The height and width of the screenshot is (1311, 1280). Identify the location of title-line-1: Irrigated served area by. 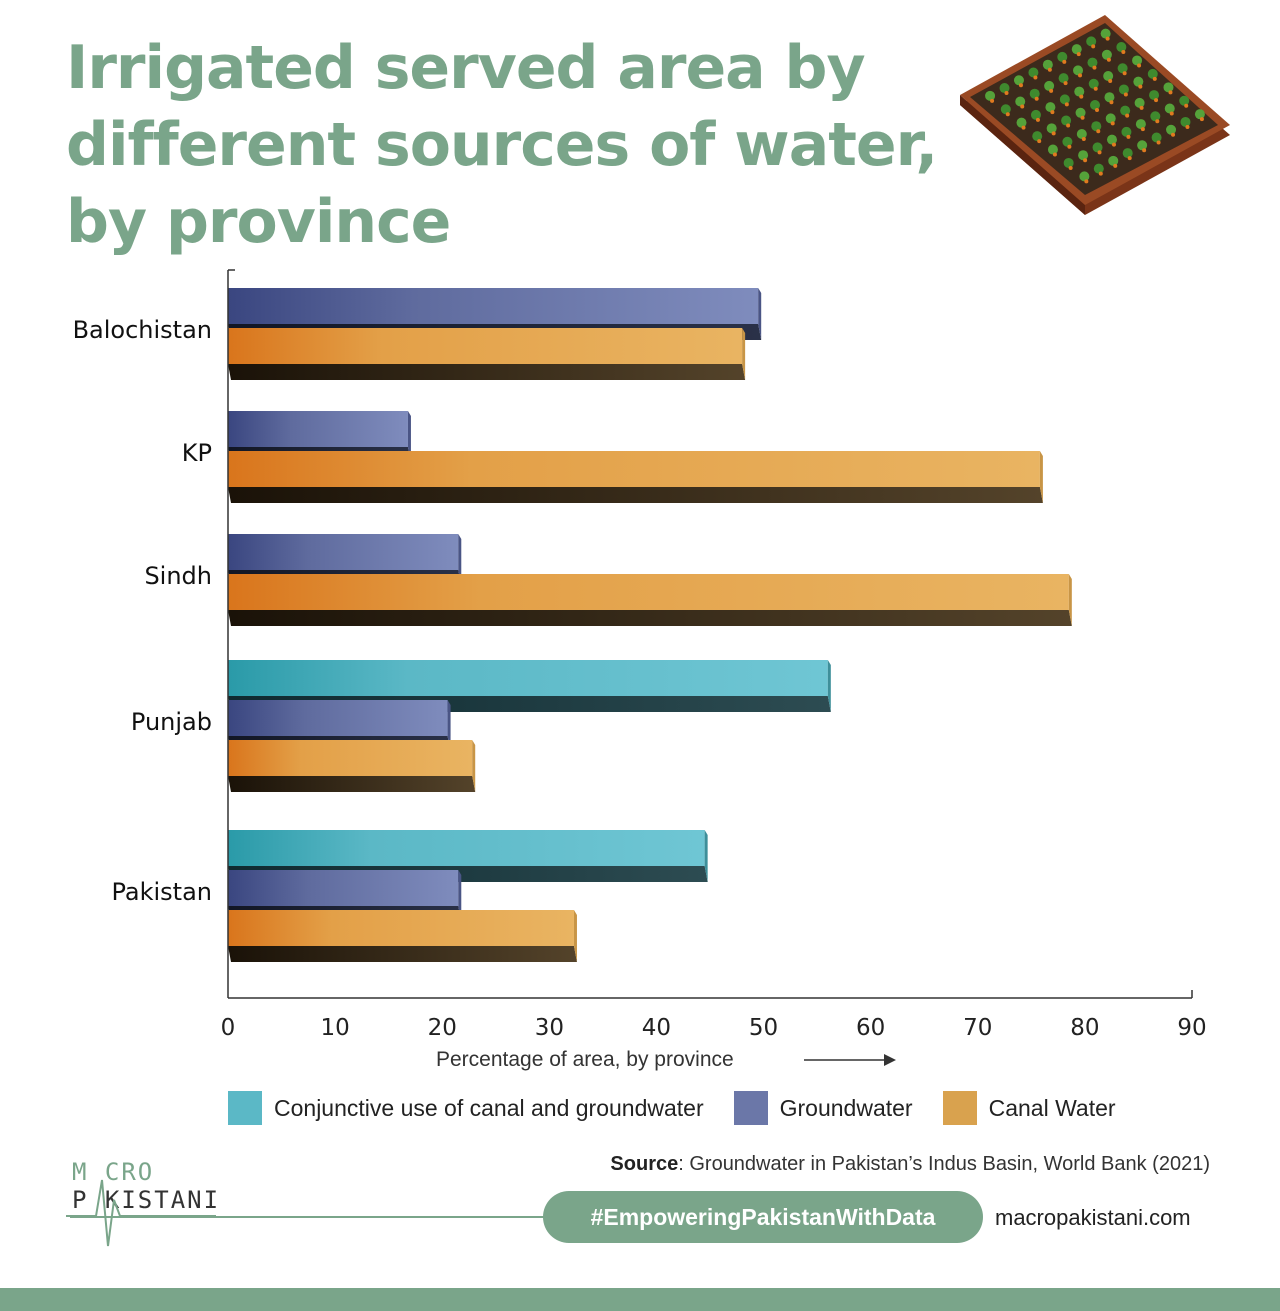
(466, 68).